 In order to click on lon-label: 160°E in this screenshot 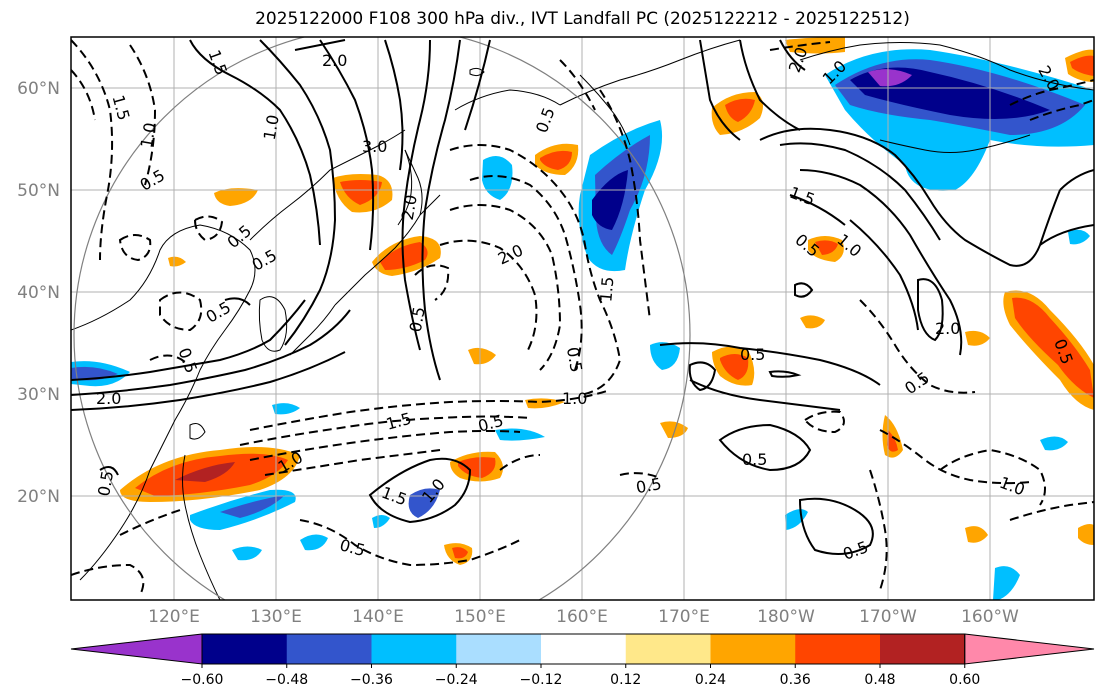, I will do `click(582, 617)`.